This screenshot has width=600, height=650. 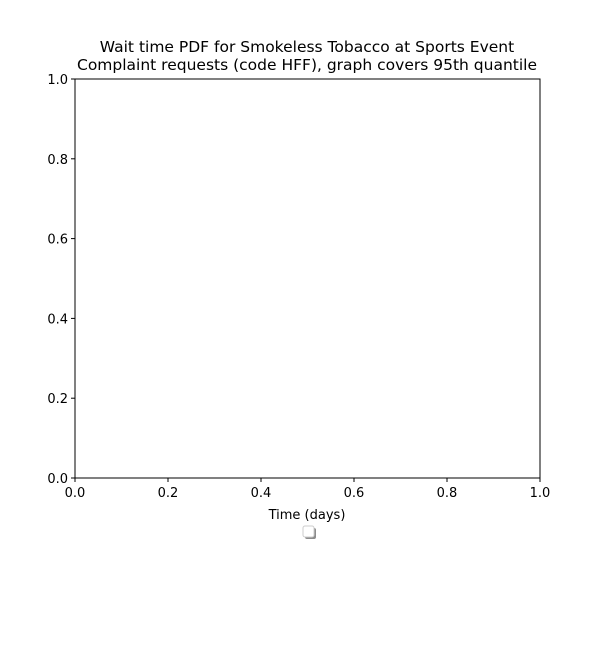 What do you see at coordinates (354, 493) in the screenshot?
I see `x-tick-label: 0.6` at bounding box center [354, 493].